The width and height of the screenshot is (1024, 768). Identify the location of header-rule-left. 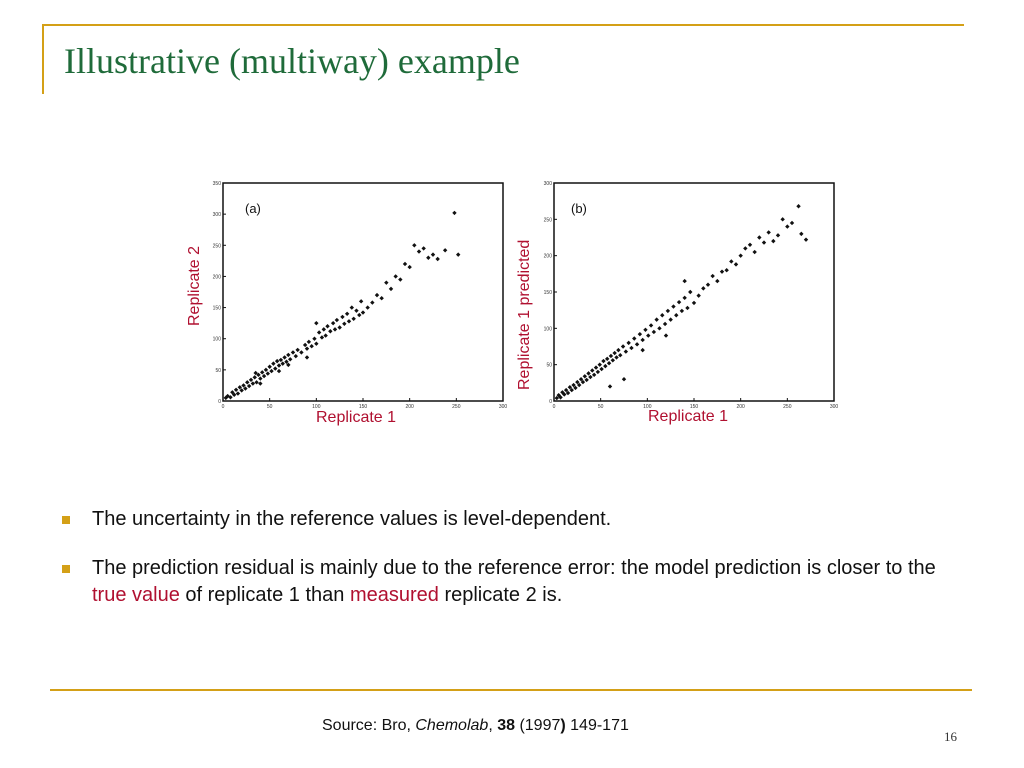
(43, 59).